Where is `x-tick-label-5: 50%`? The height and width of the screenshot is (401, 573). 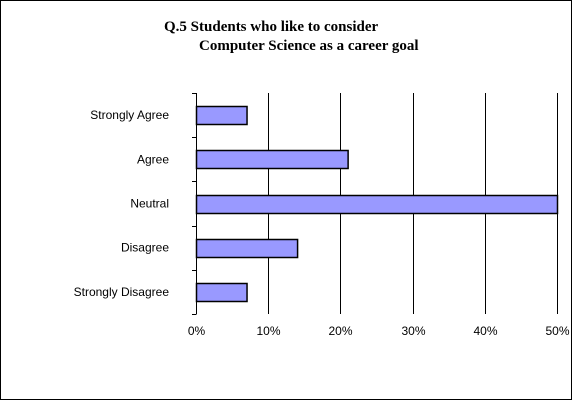
x-tick-label-5: 50% is located at coordinates (557, 331).